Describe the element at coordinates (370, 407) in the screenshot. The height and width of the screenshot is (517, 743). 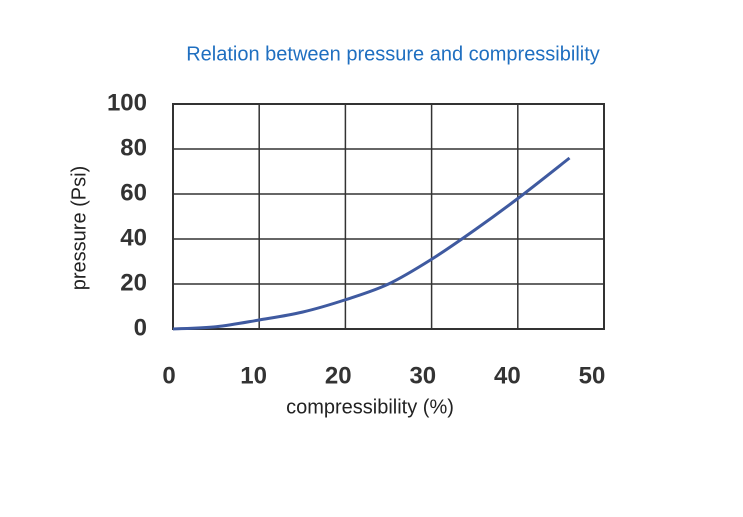
I see `x-axis-label: compressibility (%)` at that location.